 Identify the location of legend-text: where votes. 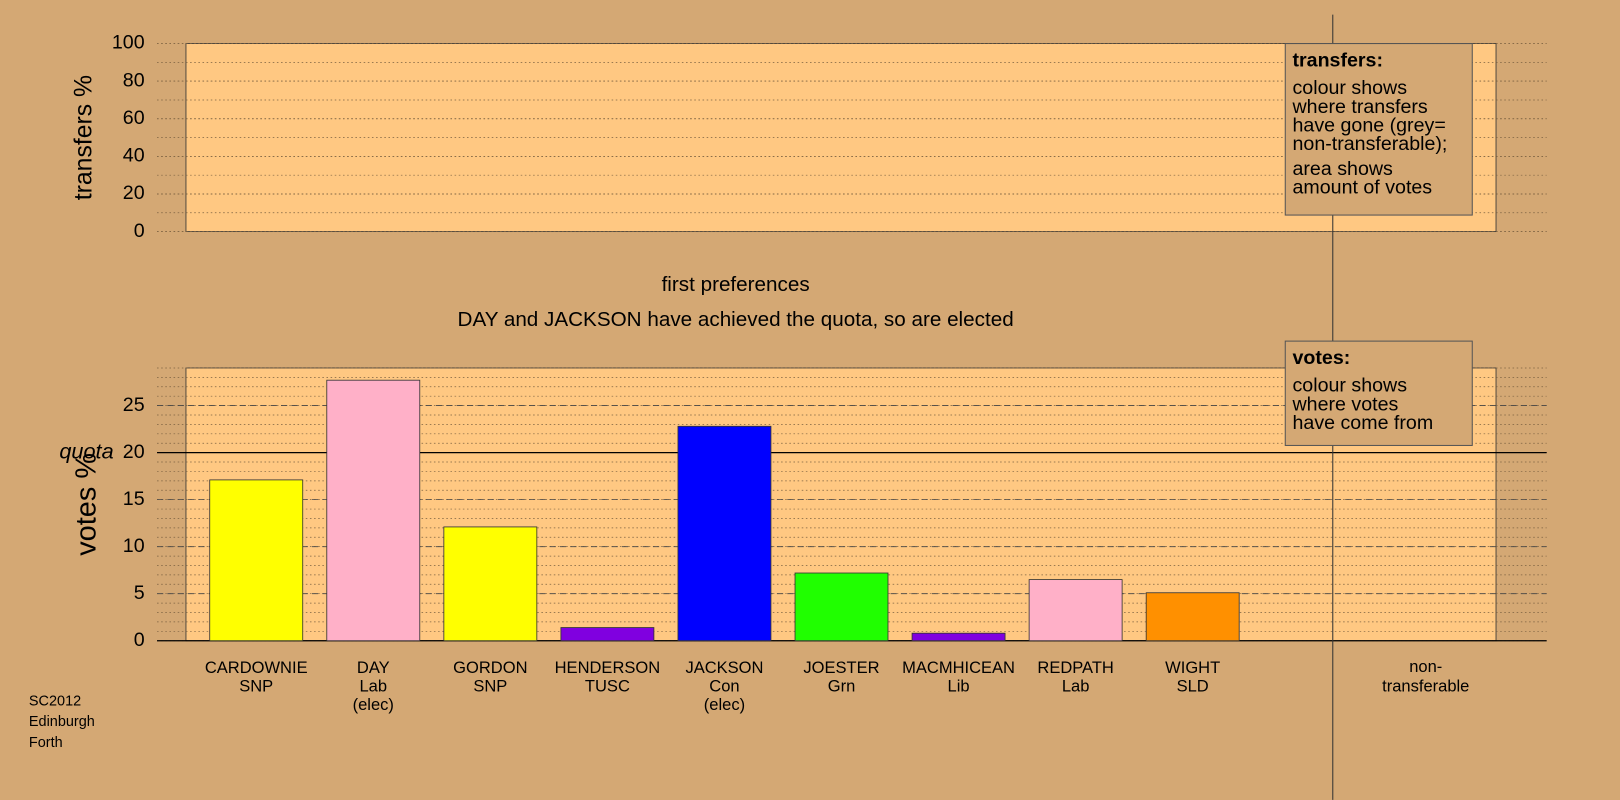
(1344, 404).